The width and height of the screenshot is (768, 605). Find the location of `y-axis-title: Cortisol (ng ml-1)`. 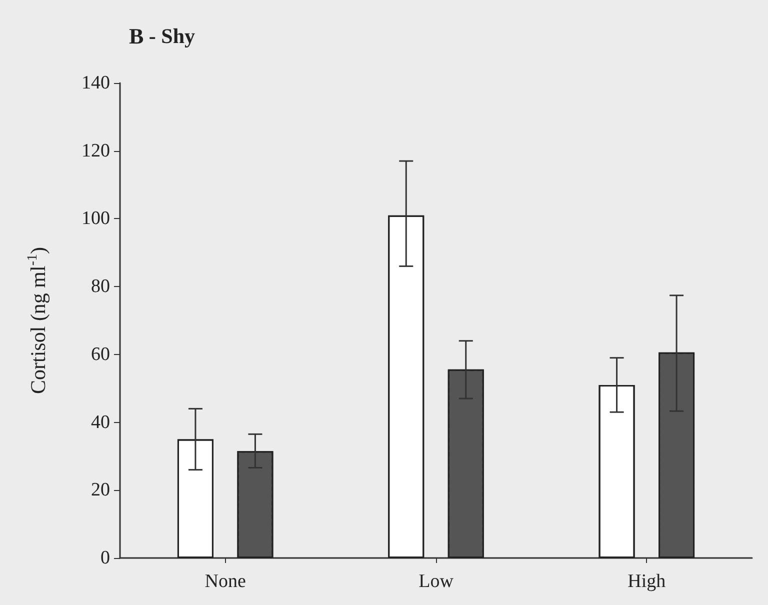

y-axis-title: Cortisol (ng ml-1) is located at coordinates (38, 320).